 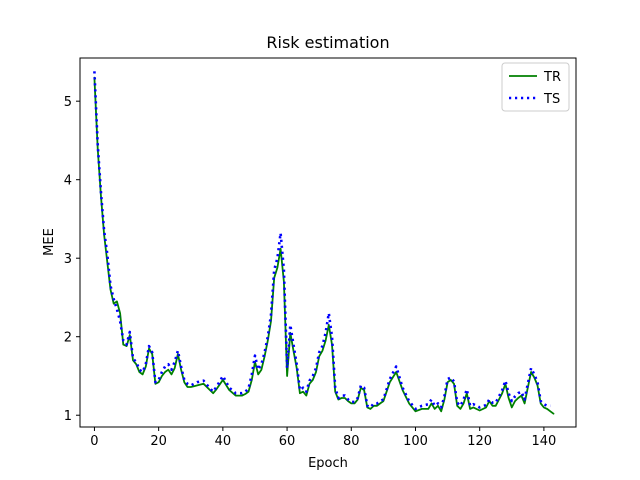 What do you see at coordinates (49, 242) in the screenshot?
I see `y-axis-label: MEE` at bounding box center [49, 242].